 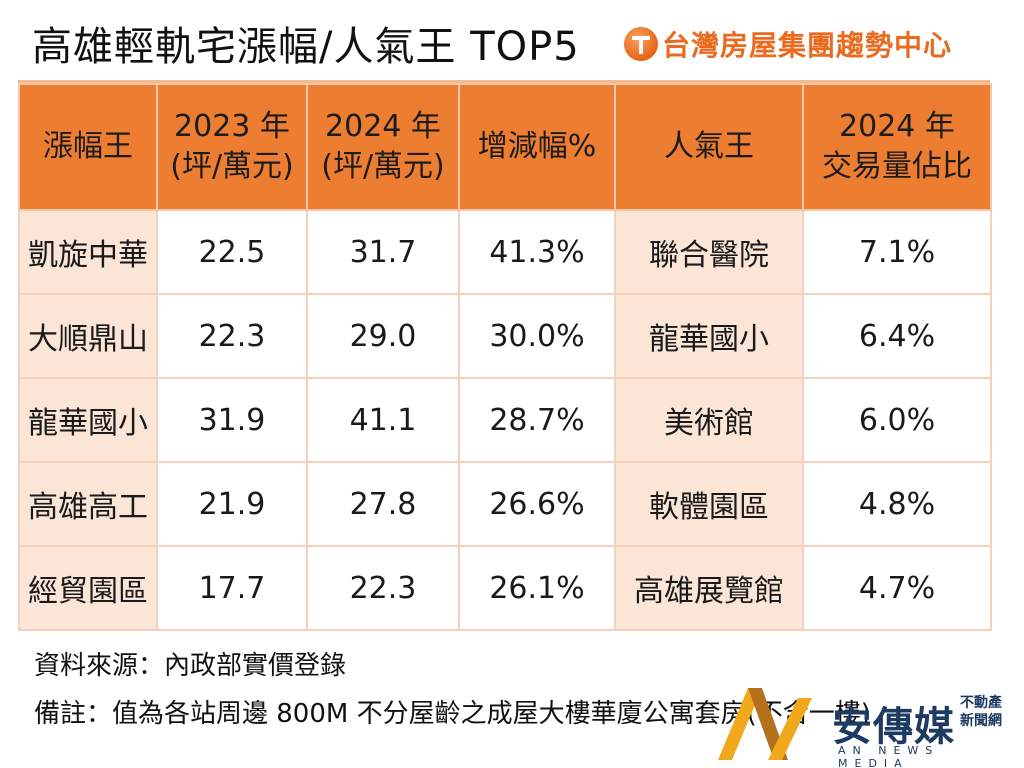 What do you see at coordinates (897, 336) in the screenshot?
I see `share-2024-cell: 6.4%` at bounding box center [897, 336].